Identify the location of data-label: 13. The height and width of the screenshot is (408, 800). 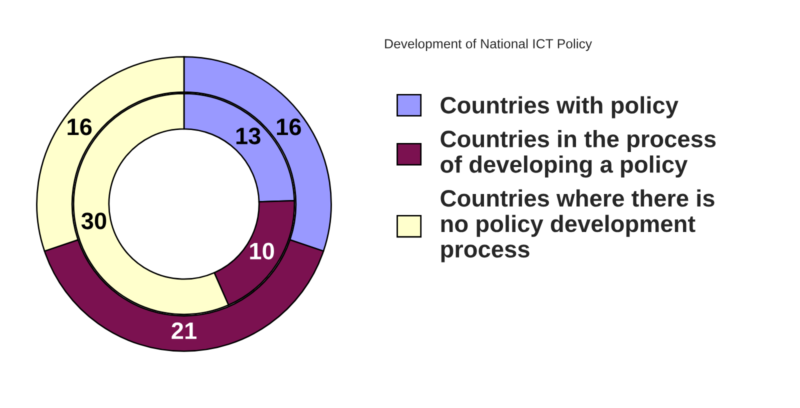
(248, 136).